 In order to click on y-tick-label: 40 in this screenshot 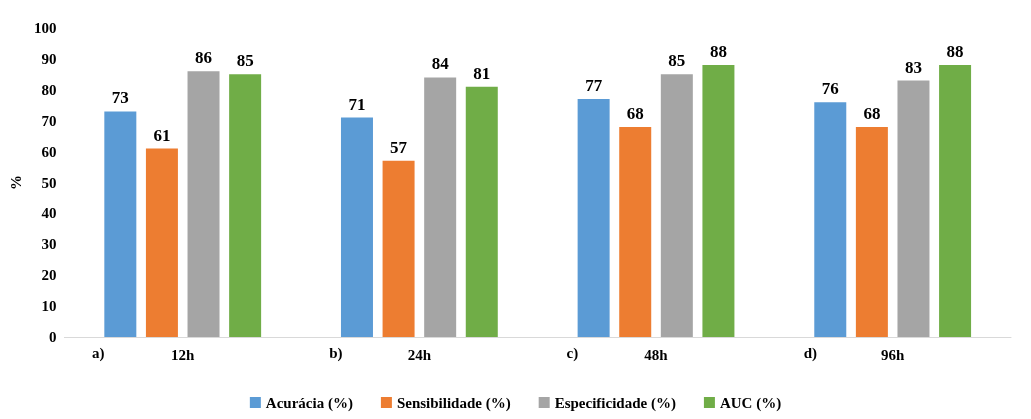, I will do `click(49, 213)`.